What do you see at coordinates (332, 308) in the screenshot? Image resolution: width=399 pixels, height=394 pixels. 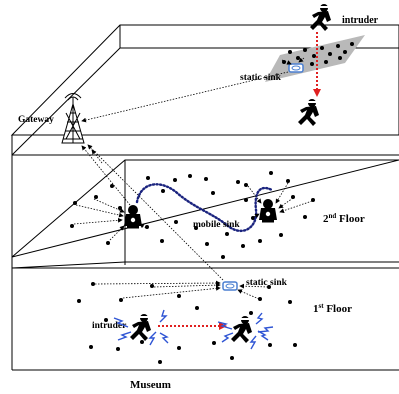 I see `first-floor-label: 1st Floor` at bounding box center [332, 308].